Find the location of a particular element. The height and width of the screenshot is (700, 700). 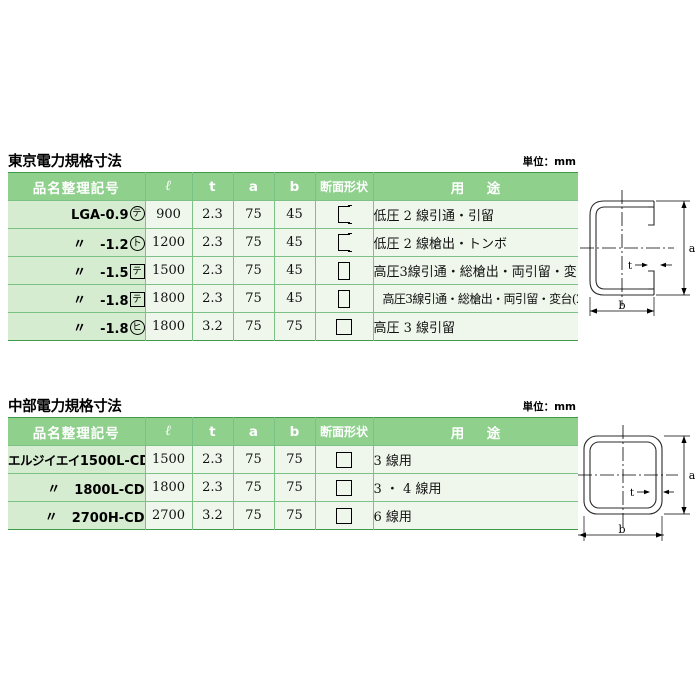

cell-usage: 3 線用 is located at coordinates (475, 459).